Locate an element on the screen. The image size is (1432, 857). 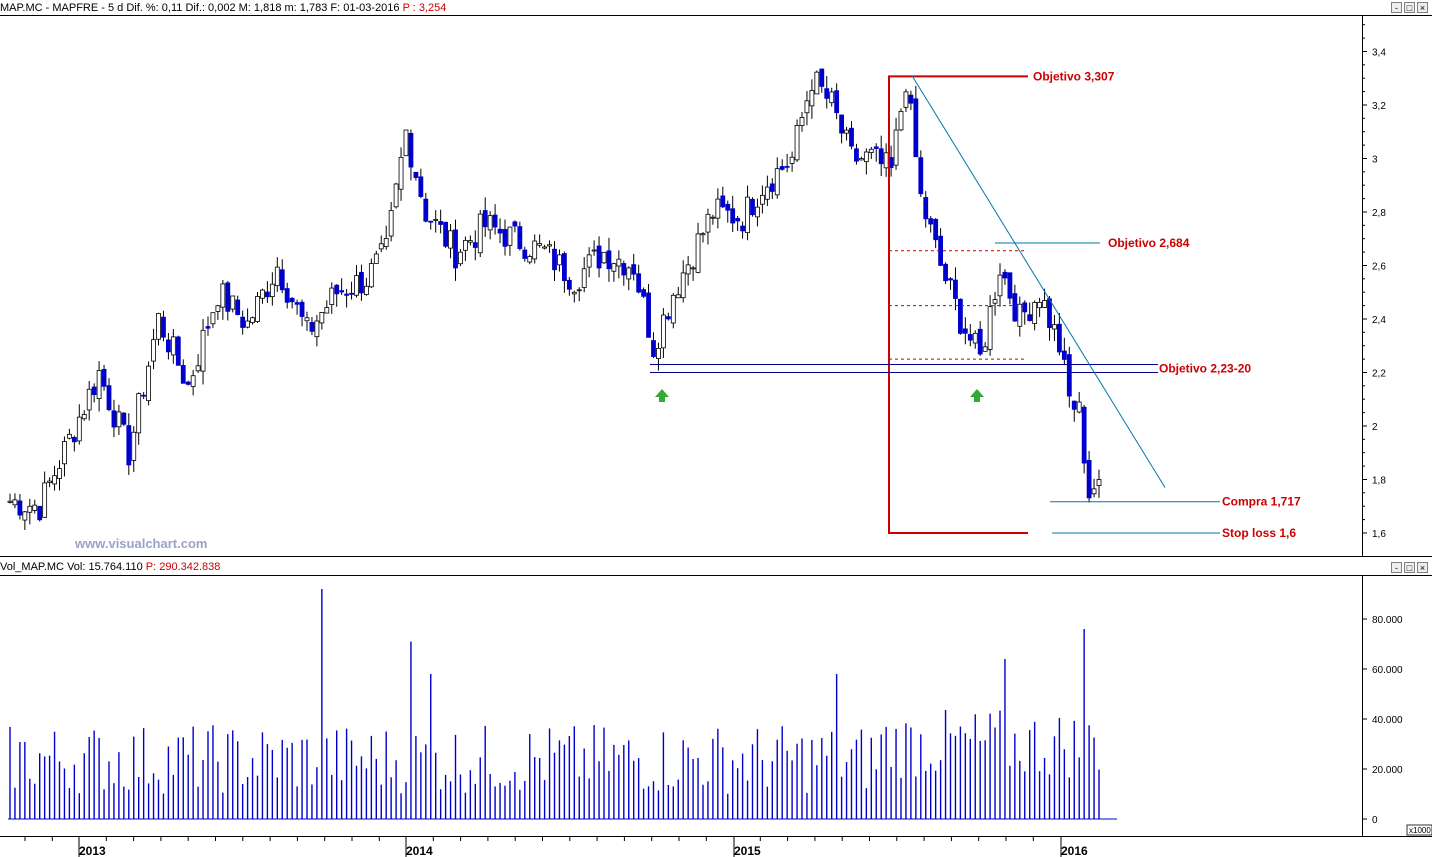
volume-y-axis: 0 20.000 40.000 60.000 80.000 is located at coordinates (1382, 720).